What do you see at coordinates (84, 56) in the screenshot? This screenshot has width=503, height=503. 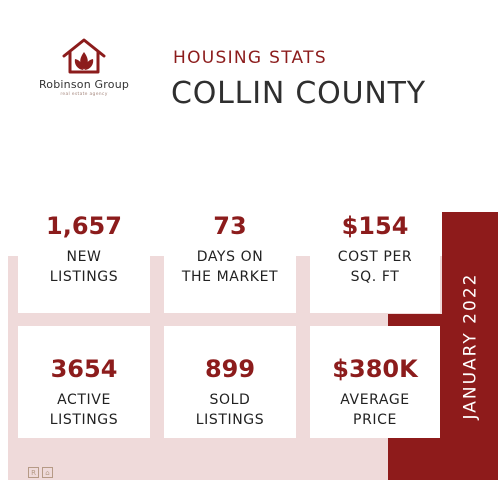 I see `house-leaf-icon` at bounding box center [84, 56].